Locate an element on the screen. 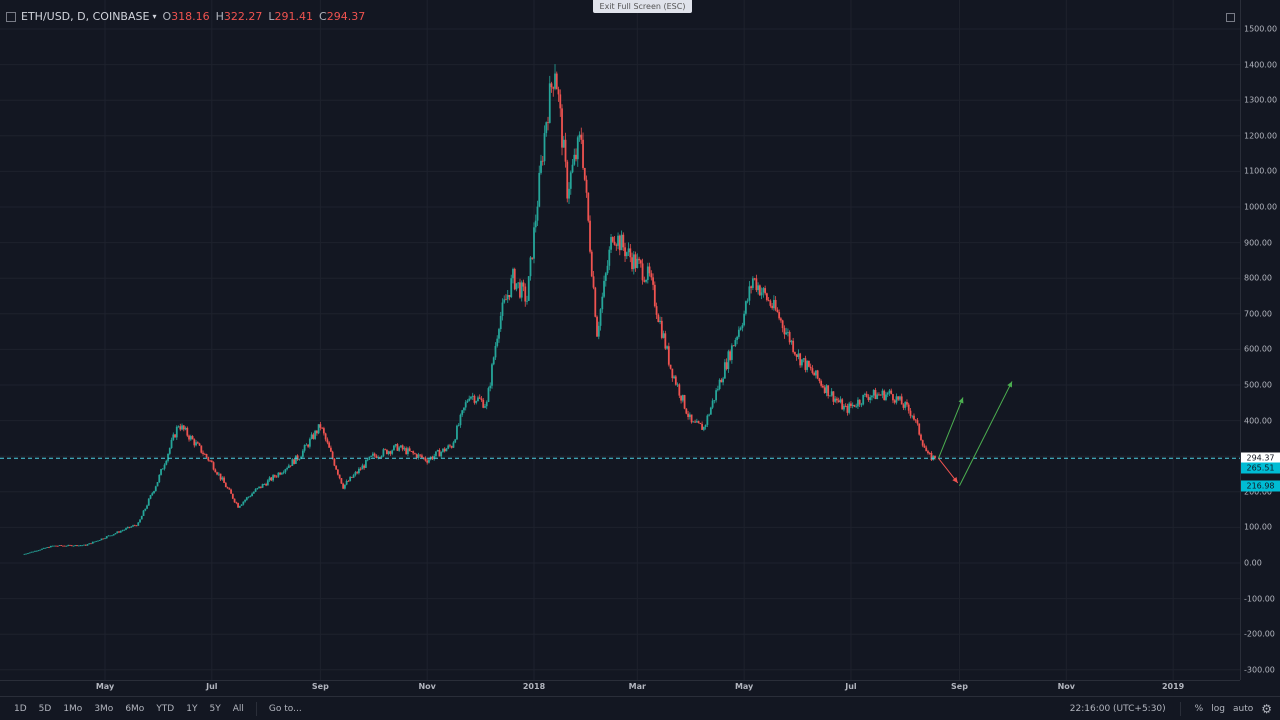 Image resolution: width=1280 pixels, height=720 pixels. range-button-all: All is located at coordinates (238, 708).